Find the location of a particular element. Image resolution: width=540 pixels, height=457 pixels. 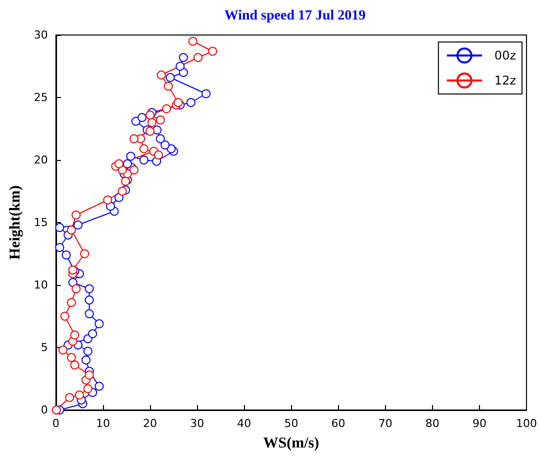

legend-label: 00z is located at coordinates (505, 55).